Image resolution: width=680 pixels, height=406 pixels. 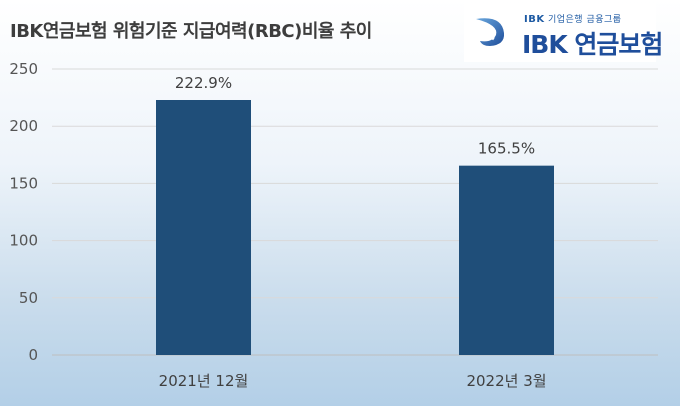 What do you see at coordinates (506, 381) in the screenshot?
I see `category-label: 2022년 3월` at bounding box center [506, 381].